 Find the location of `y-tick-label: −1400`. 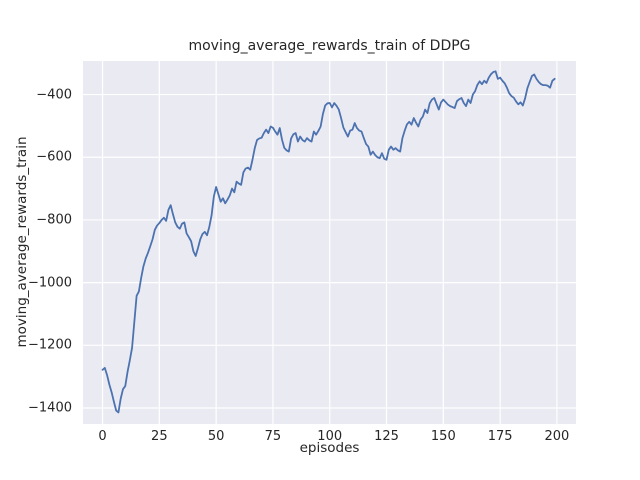

y-tick-label: −1400 is located at coordinates (50, 408).